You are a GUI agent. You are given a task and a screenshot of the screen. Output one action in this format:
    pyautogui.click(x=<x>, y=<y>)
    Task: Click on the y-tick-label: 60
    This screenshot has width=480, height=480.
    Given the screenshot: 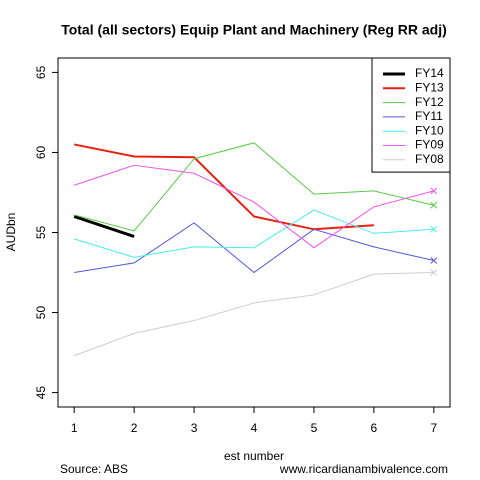 What is the action you would take?
    pyautogui.click(x=41, y=152)
    